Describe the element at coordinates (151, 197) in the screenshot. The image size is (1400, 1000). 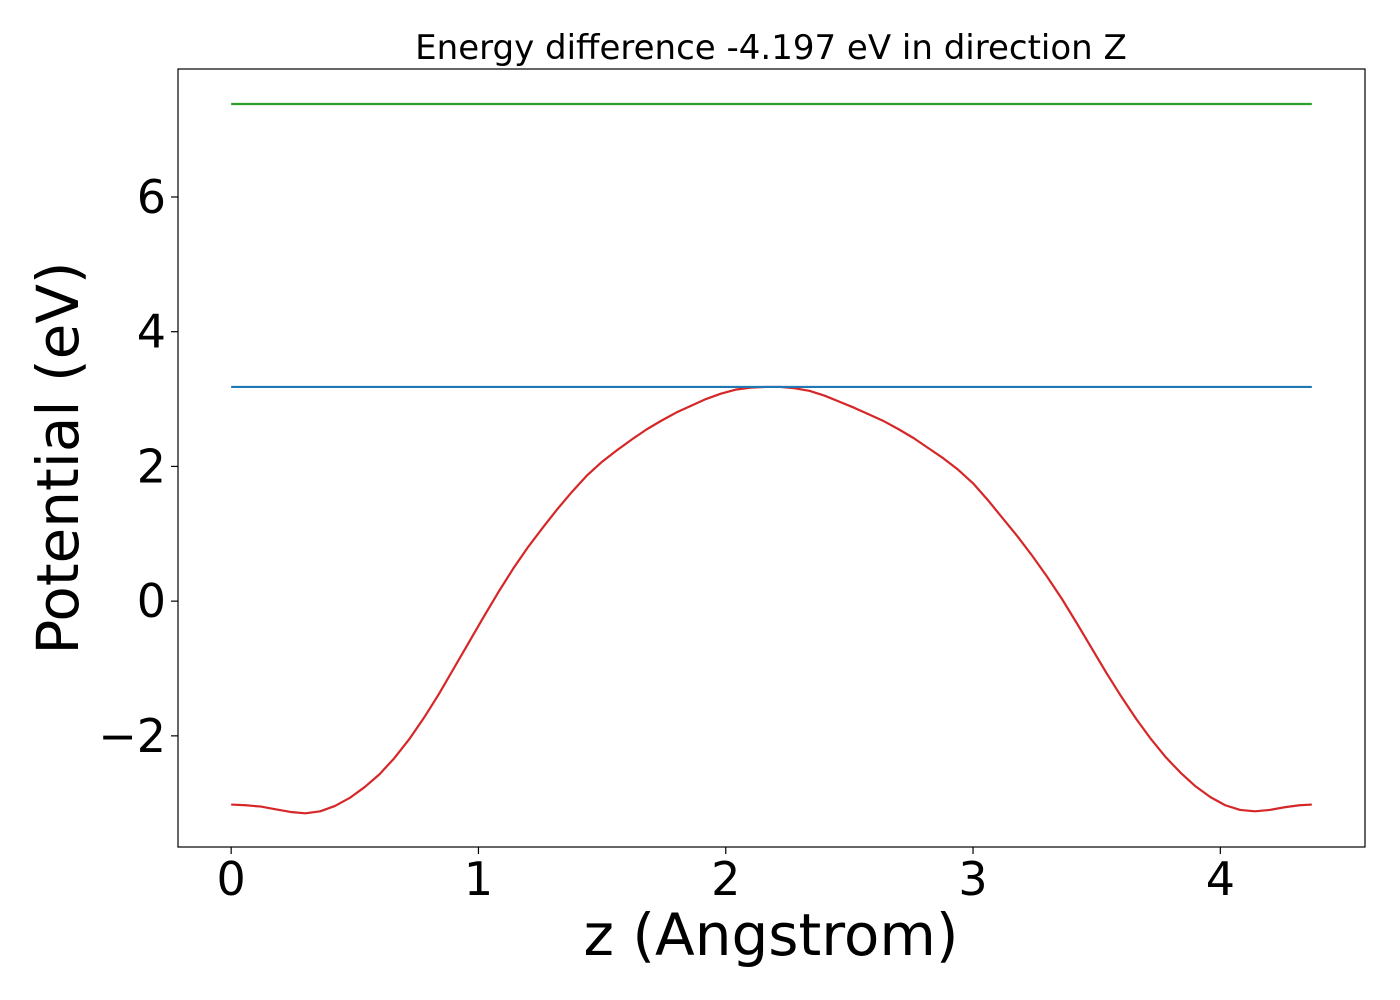
I see `y-tick-label: 6` at that location.